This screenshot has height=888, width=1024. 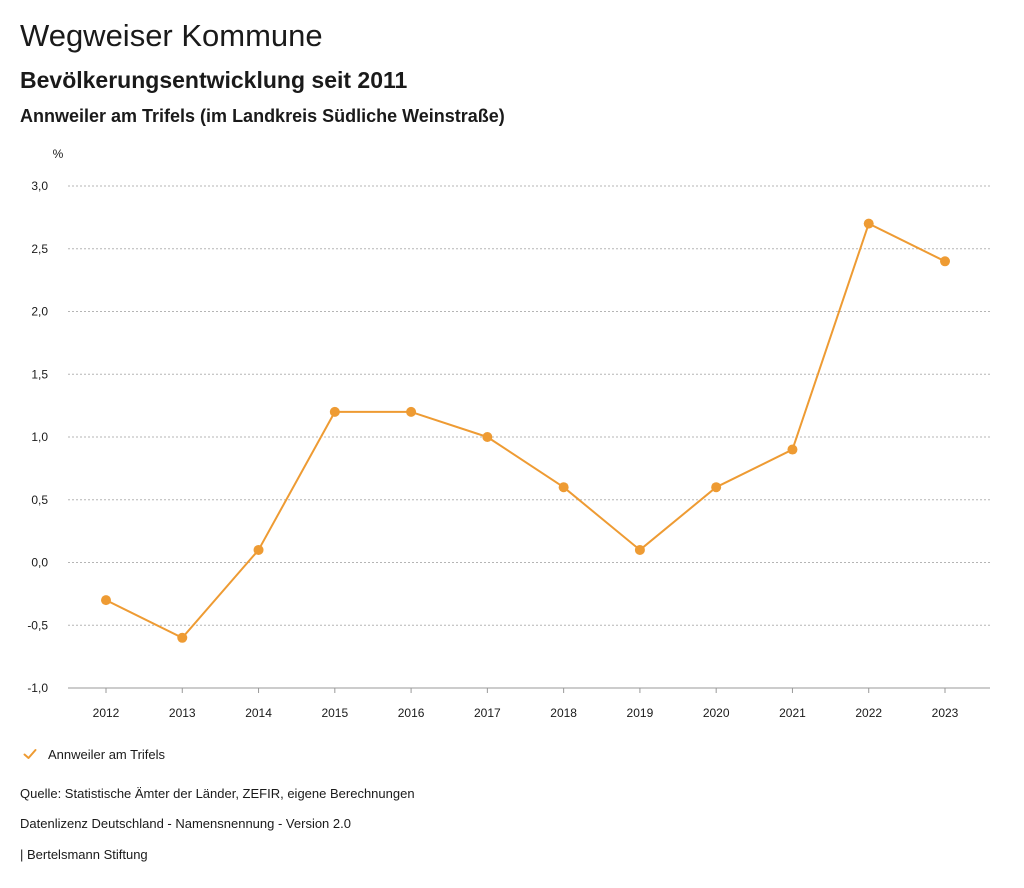 I want to click on y-tick-label: 0,0, so click(x=39, y=563).